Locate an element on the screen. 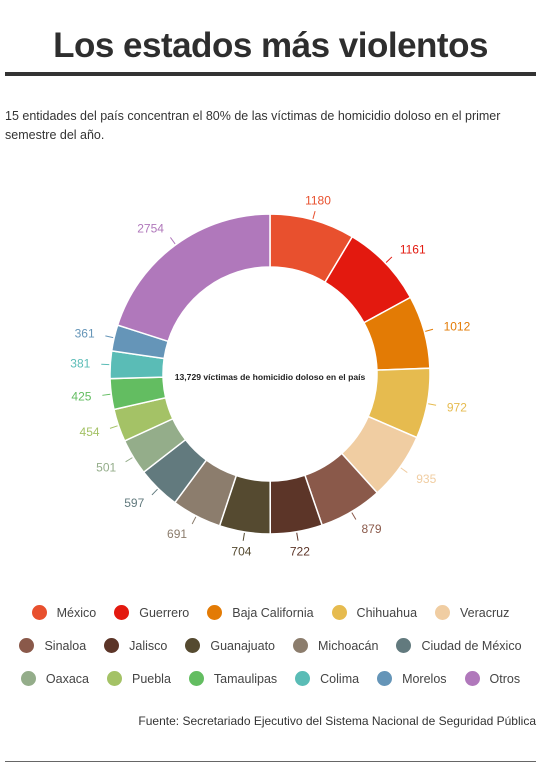 This screenshot has height=765, width=541. legend-item-puebla: Puebla is located at coordinates (138, 678).